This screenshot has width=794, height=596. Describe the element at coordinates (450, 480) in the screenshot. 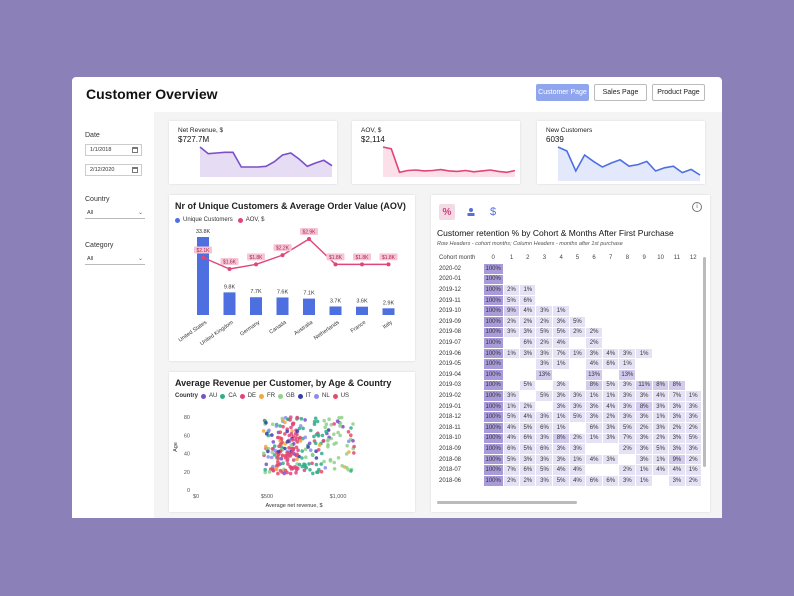

I see `cohort-cell: 2018-06` at that location.